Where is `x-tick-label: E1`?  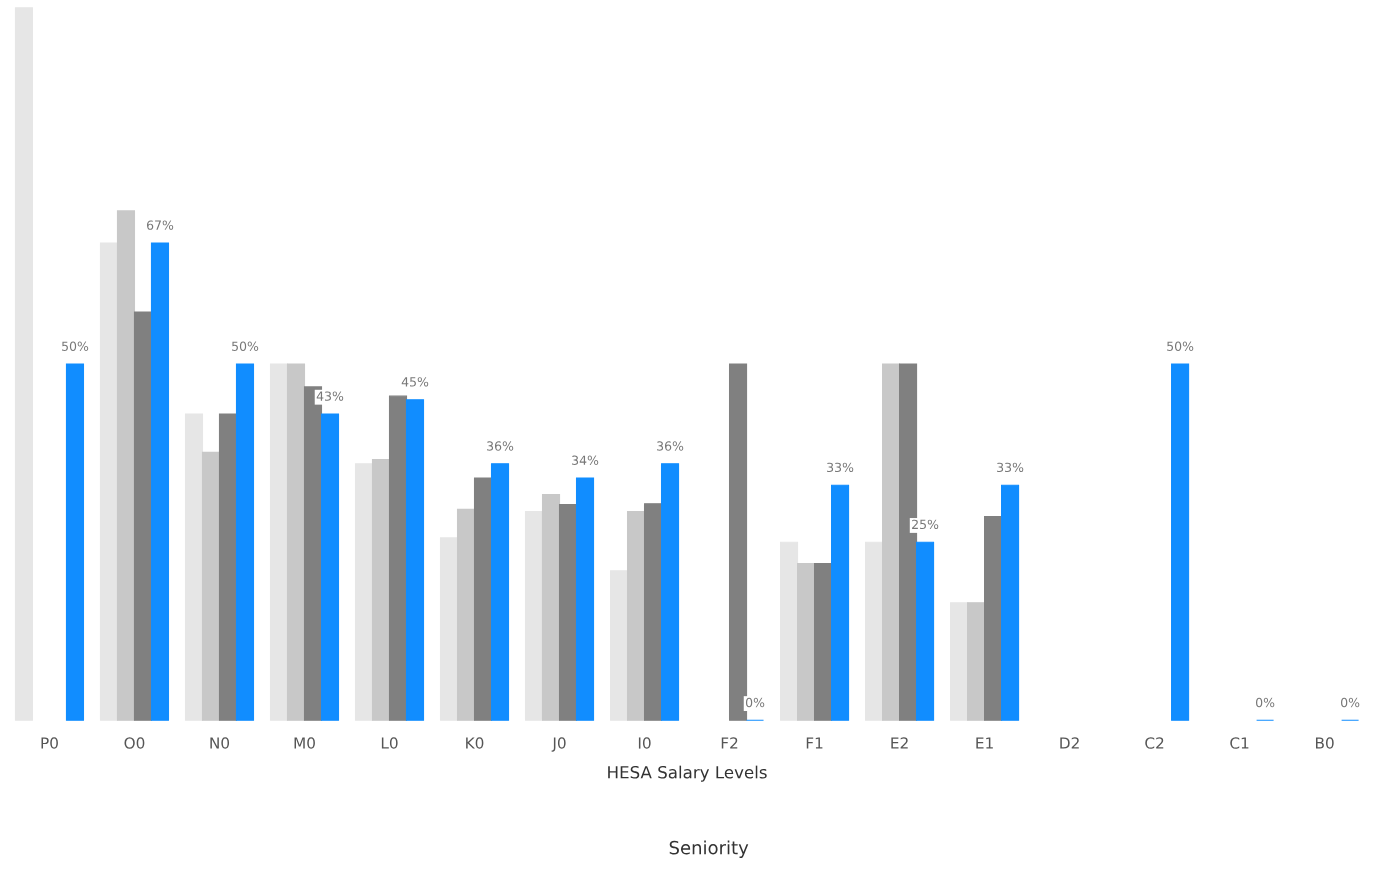 x-tick-label: E1 is located at coordinates (984, 743).